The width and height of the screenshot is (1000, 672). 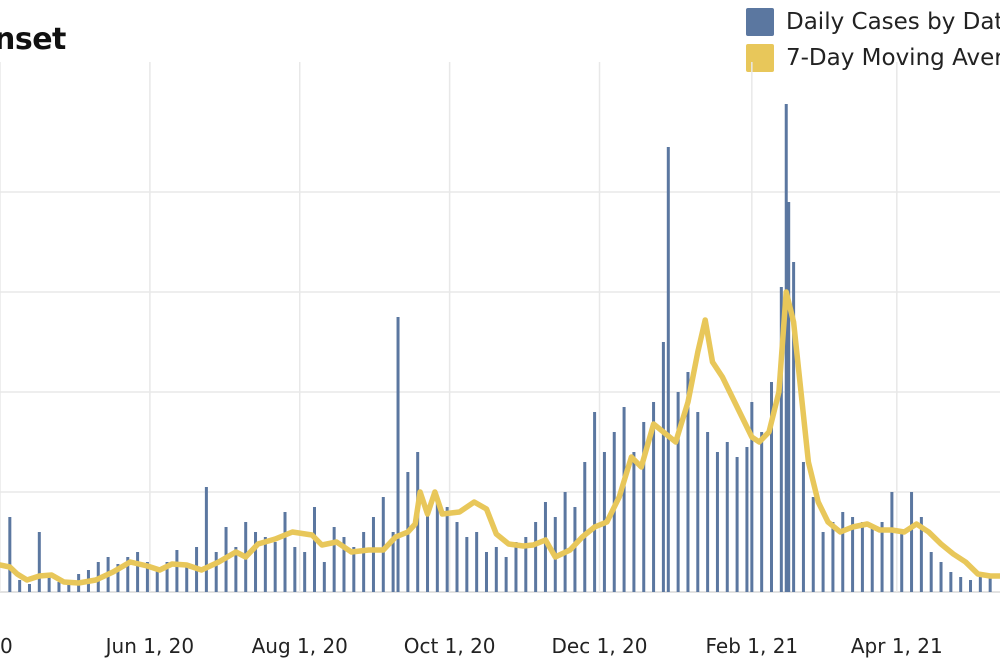 What do you see at coordinates (893, 22) in the screenshot?
I see `legend-label-daily-cases: Daily Cases by Date` at bounding box center [893, 22].